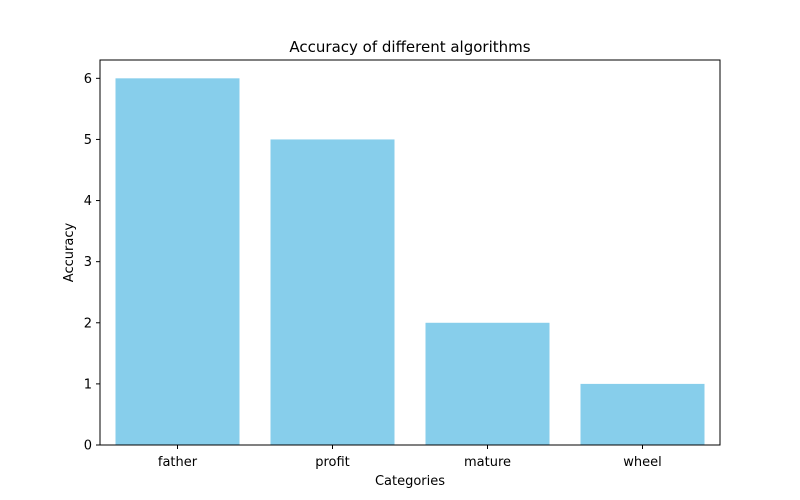  I want to click on x-tick-label-mature: mature, so click(487, 462).